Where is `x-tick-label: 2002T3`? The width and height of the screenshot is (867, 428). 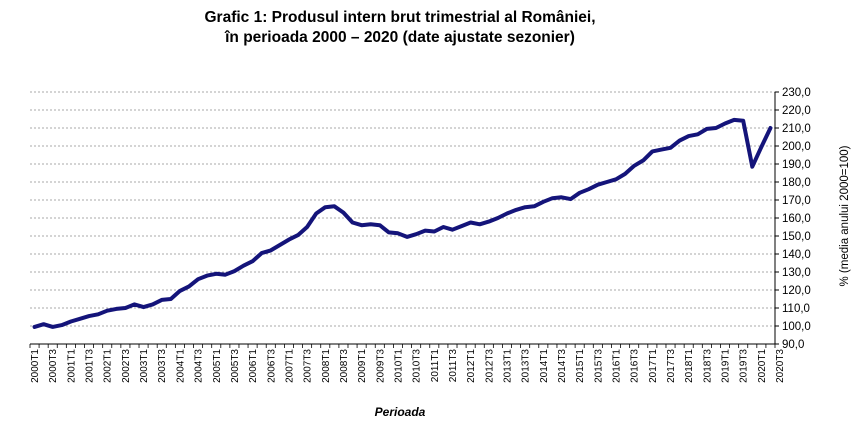 x-tick-label: 2002T3 is located at coordinates (126, 366).